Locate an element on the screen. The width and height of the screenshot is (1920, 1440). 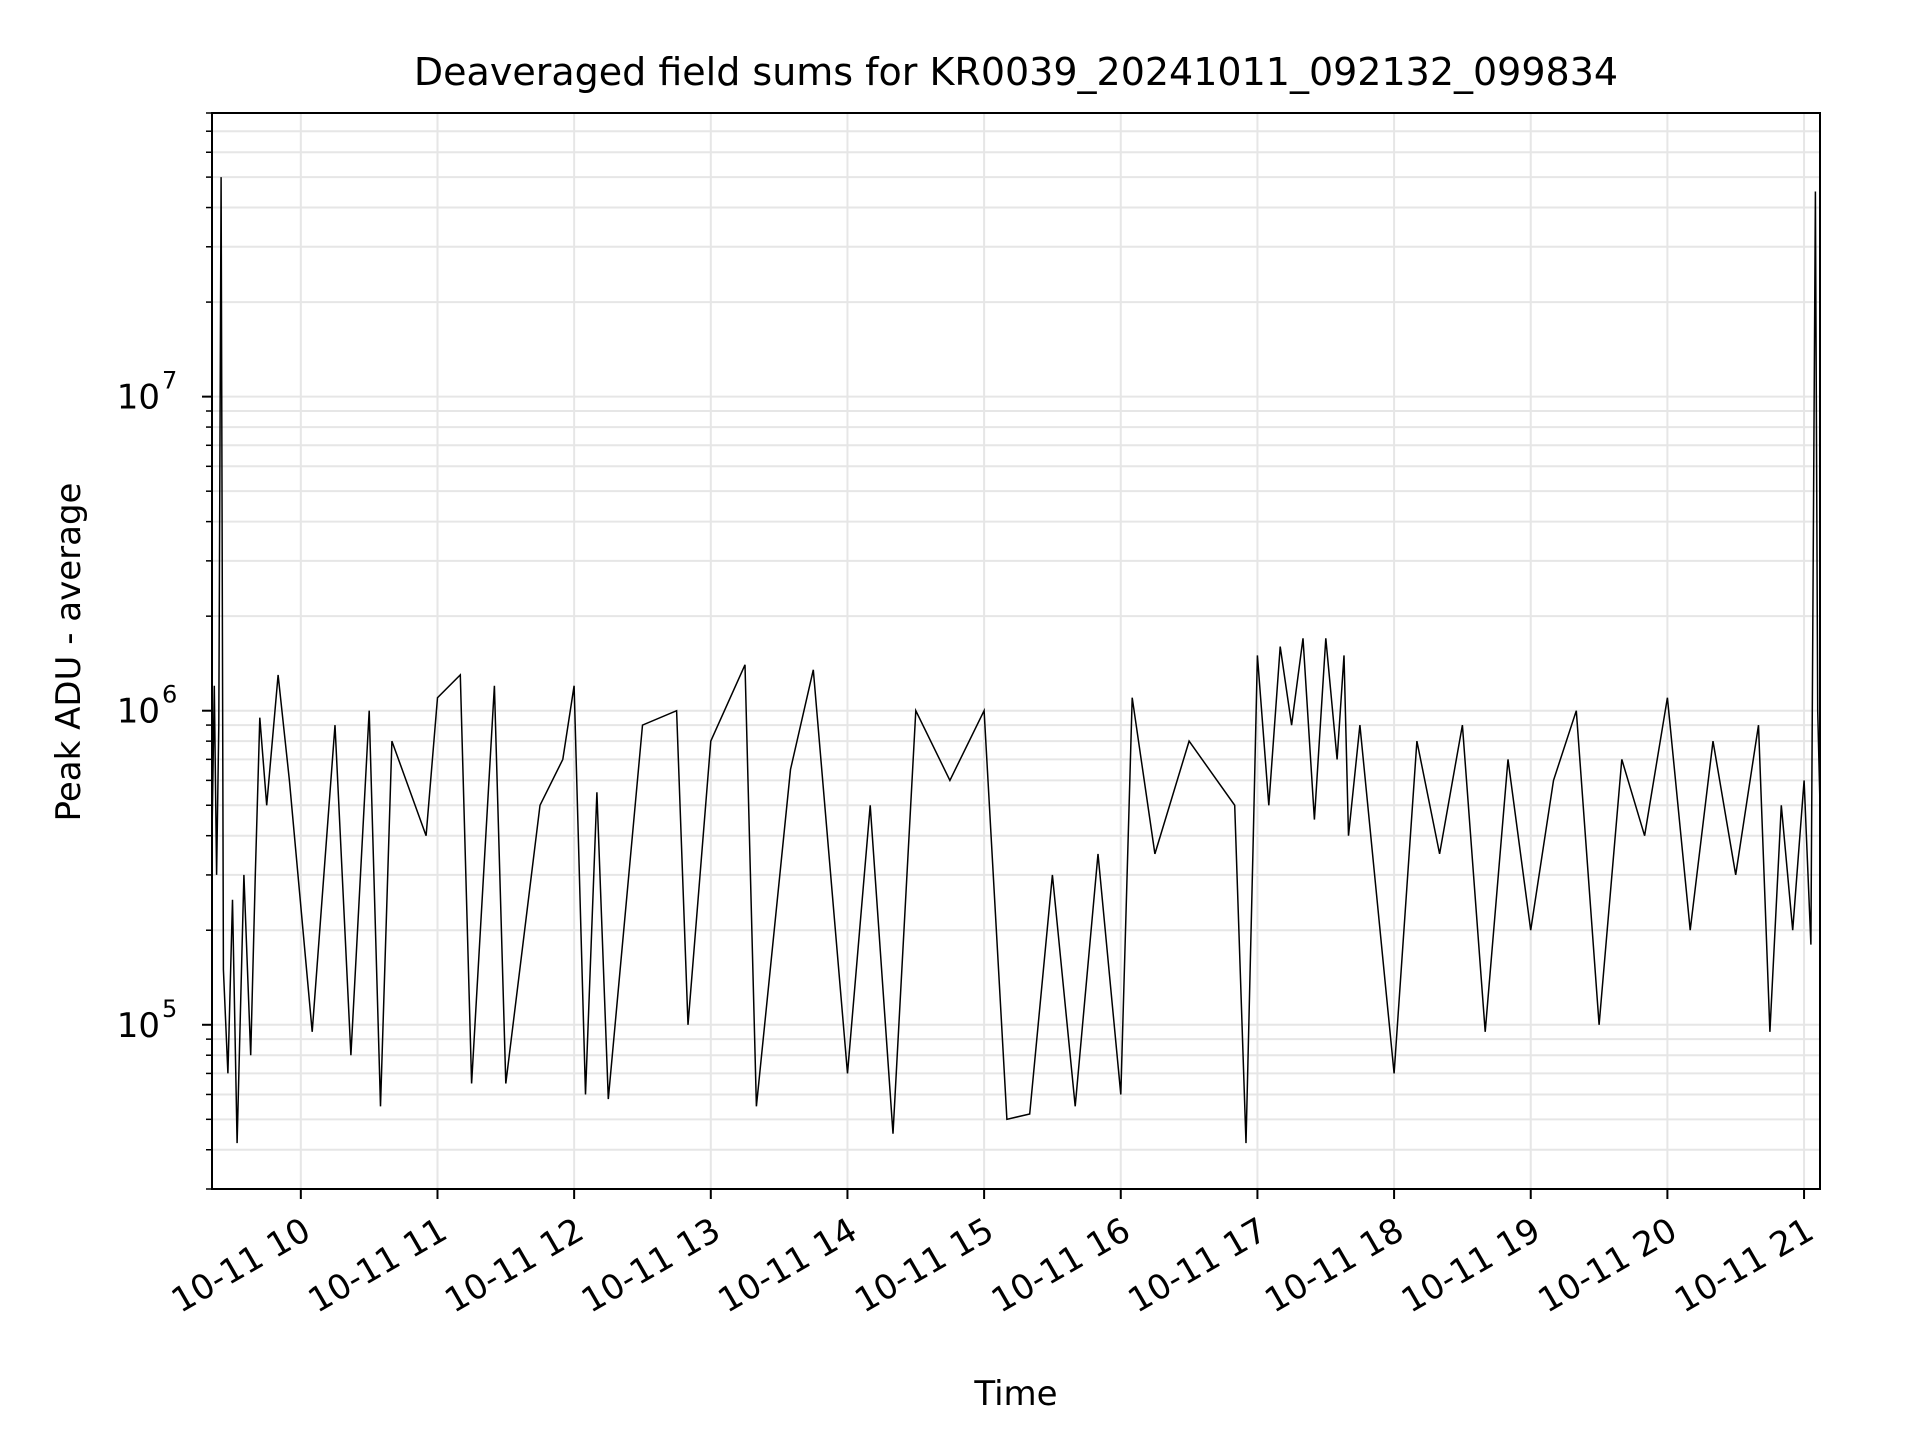
y-tick-exponent: 6 is located at coordinates (169, 695).